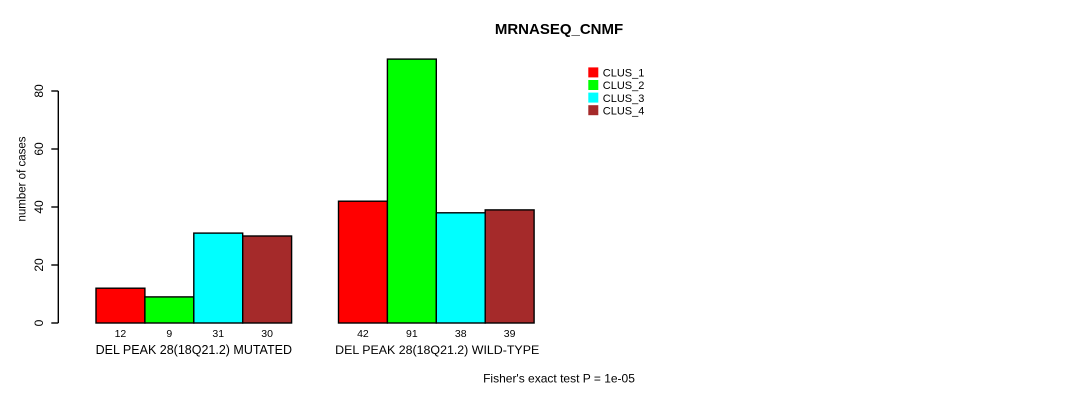 The height and width of the screenshot is (405, 1090). What do you see at coordinates (169, 334) in the screenshot?
I see `svg-text: 9` at bounding box center [169, 334].